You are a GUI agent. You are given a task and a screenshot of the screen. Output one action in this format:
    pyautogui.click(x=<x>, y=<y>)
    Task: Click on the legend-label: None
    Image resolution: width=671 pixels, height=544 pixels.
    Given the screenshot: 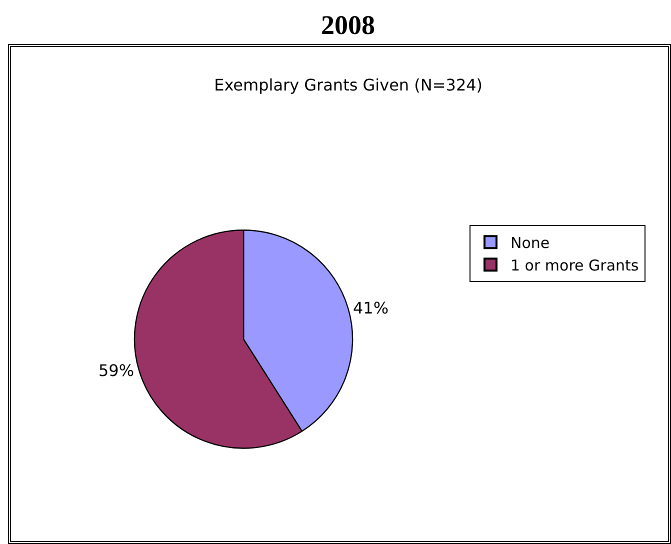 What is the action you would take?
    pyautogui.click(x=530, y=243)
    